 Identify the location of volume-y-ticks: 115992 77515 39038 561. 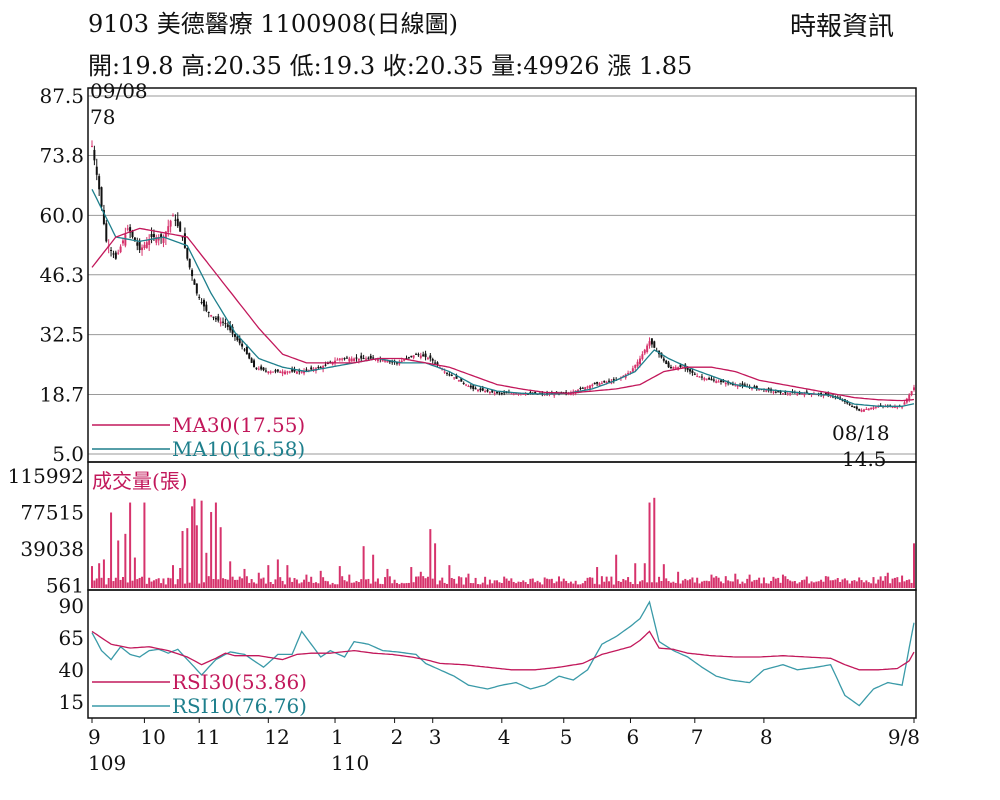
(46, 530).